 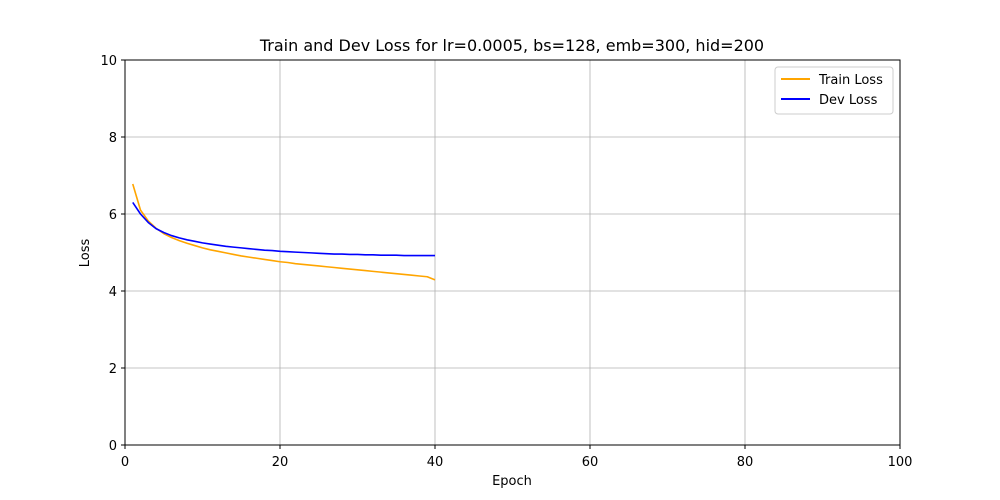 I want to click on y-tick-label: 8, so click(x=113, y=138).